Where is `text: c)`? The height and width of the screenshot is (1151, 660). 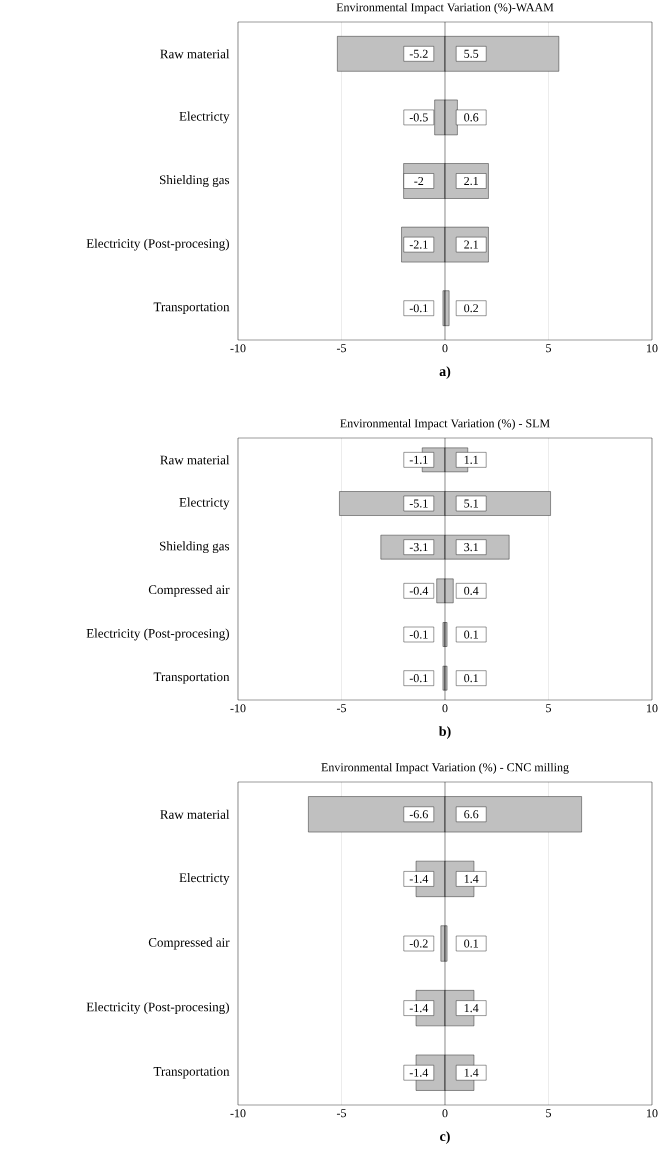 text: c) is located at coordinates (445, 1137).